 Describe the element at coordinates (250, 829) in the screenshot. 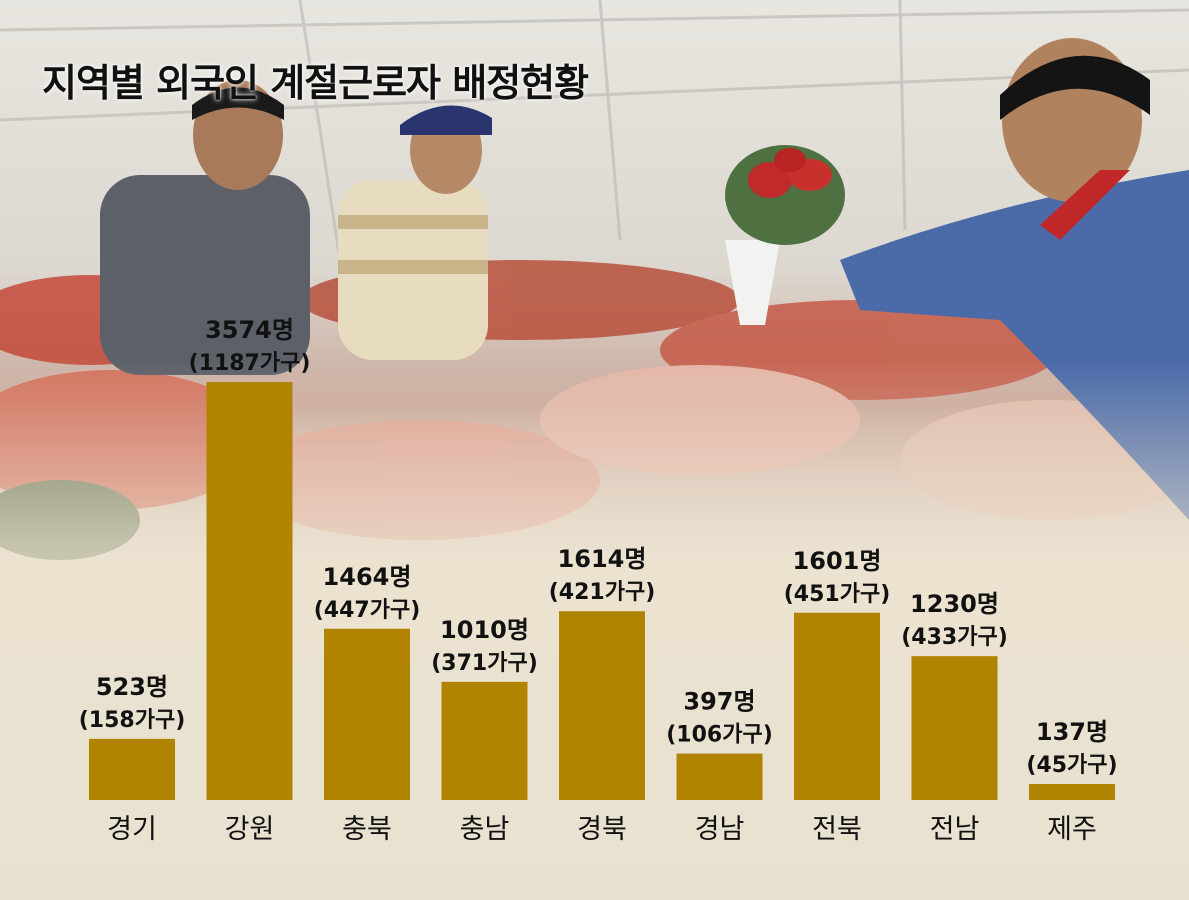

I see `category-label: 강원` at that location.